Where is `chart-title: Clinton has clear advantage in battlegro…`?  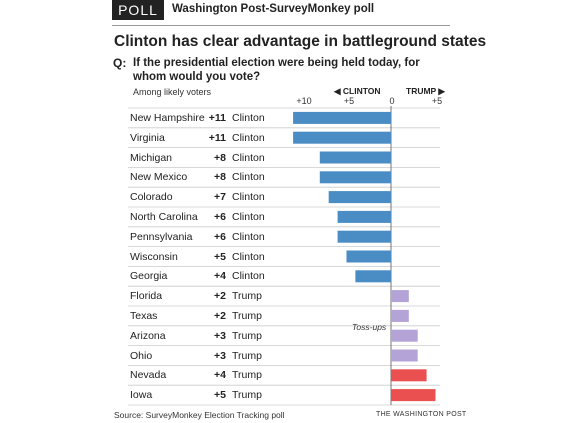
chart-title: Clinton has clear advantage in battlegro… is located at coordinates (300, 41).